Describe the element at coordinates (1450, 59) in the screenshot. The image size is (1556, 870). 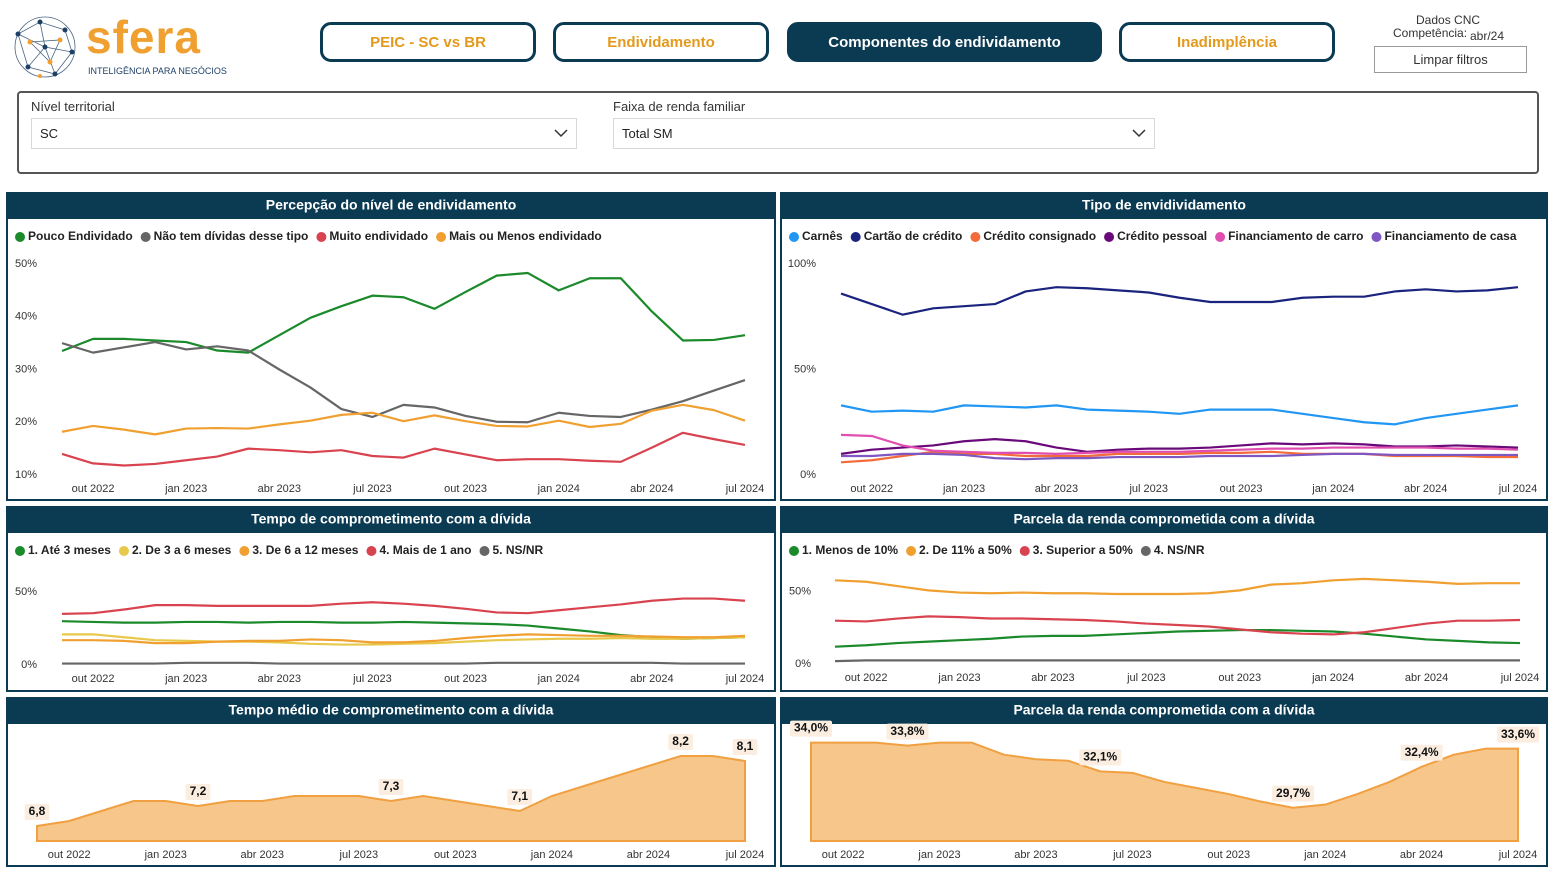
I see `clear-button: Limpar filtros` at that location.